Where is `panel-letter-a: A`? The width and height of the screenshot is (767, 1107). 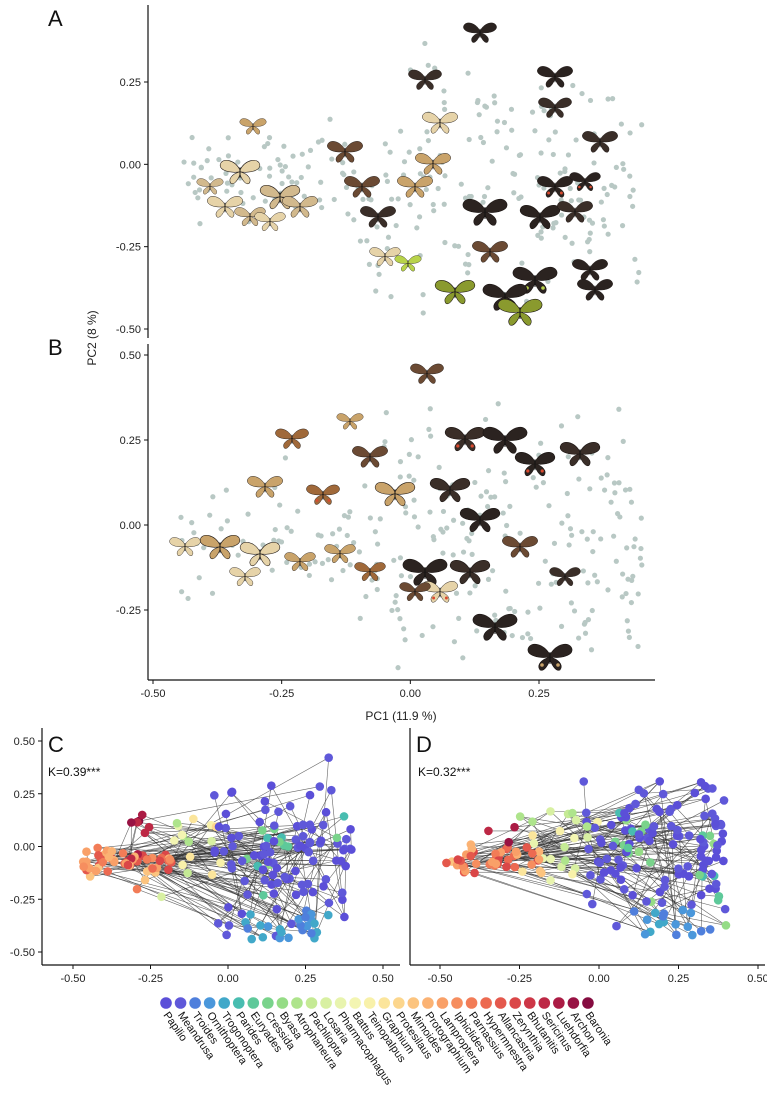 panel-letter-a: A is located at coordinates (55, 18).